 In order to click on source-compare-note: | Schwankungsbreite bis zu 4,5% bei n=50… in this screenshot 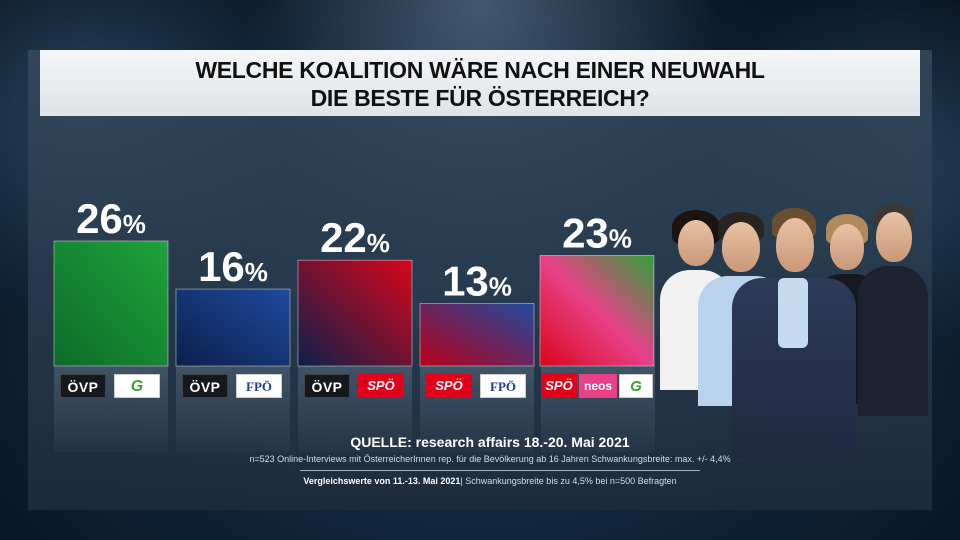, I will do `click(568, 481)`.